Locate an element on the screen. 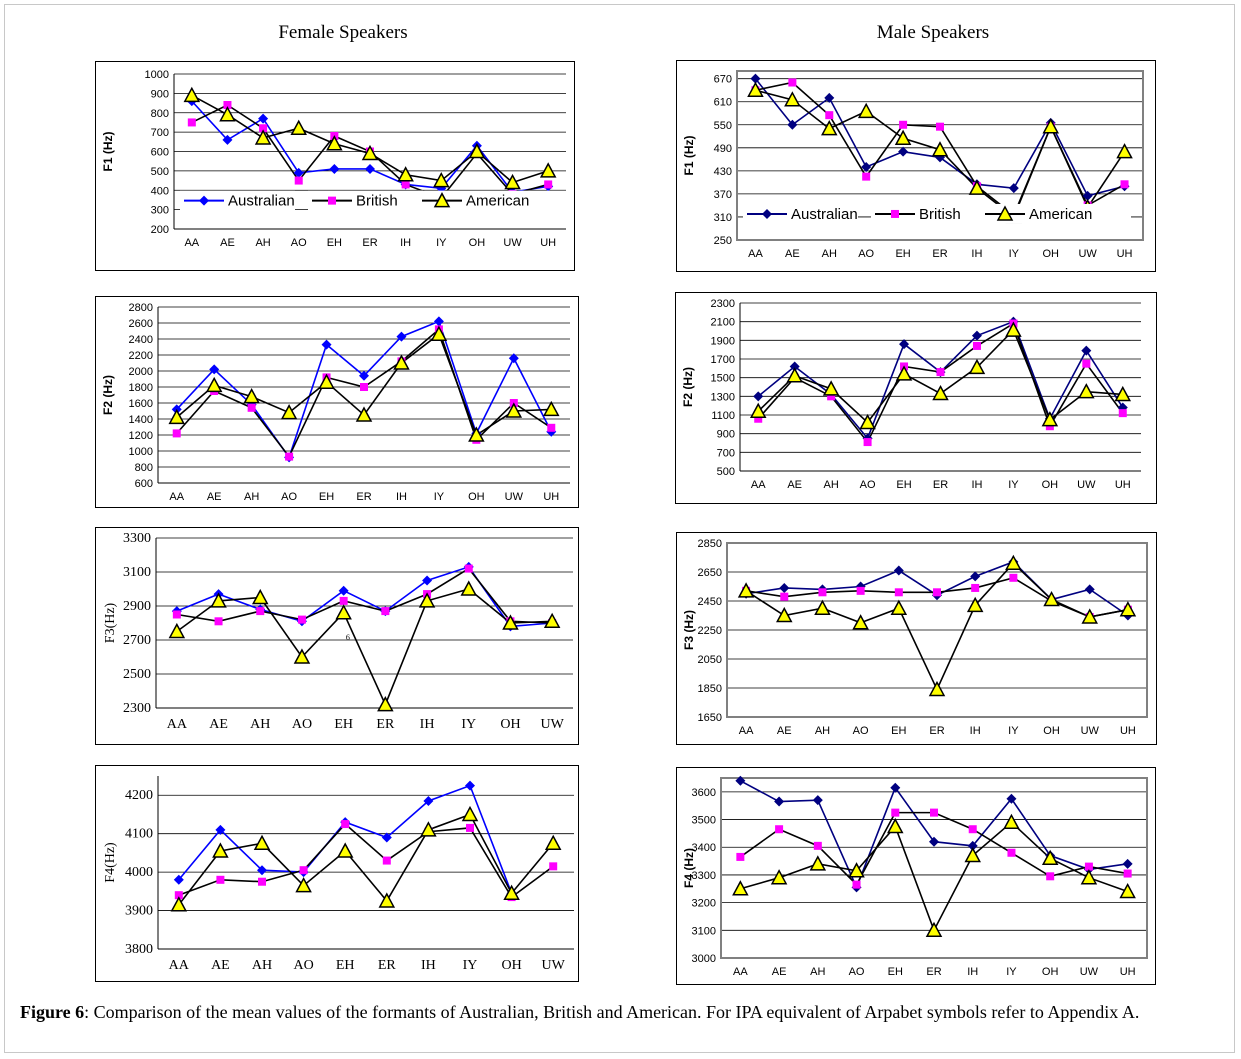 The height and width of the screenshot is (1059, 1241). female-f2-ytick-label: 2800 is located at coordinates (141, 308).